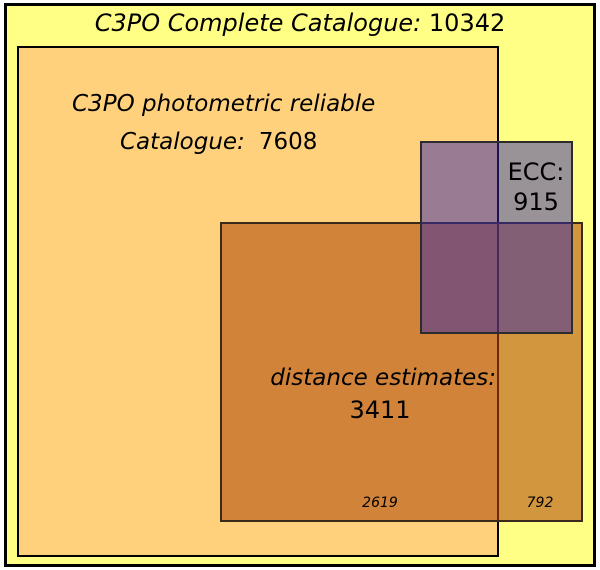 This screenshot has width=600, height=570. I want to click on photometric-label-line1: C3PO photometric reliable, so click(224, 104).